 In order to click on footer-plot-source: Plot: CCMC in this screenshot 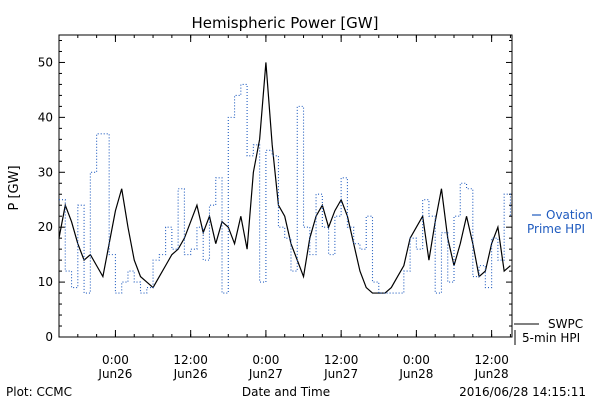, I will do `click(39, 392)`.